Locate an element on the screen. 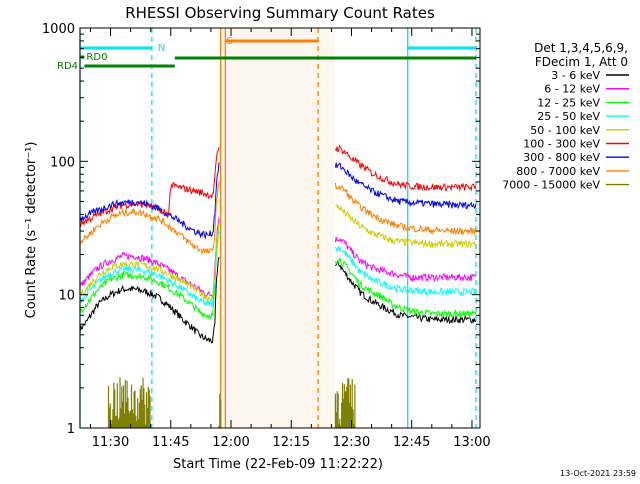 The image size is (640, 484). y-tick-label-1: 1 is located at coordinates (71, 429).